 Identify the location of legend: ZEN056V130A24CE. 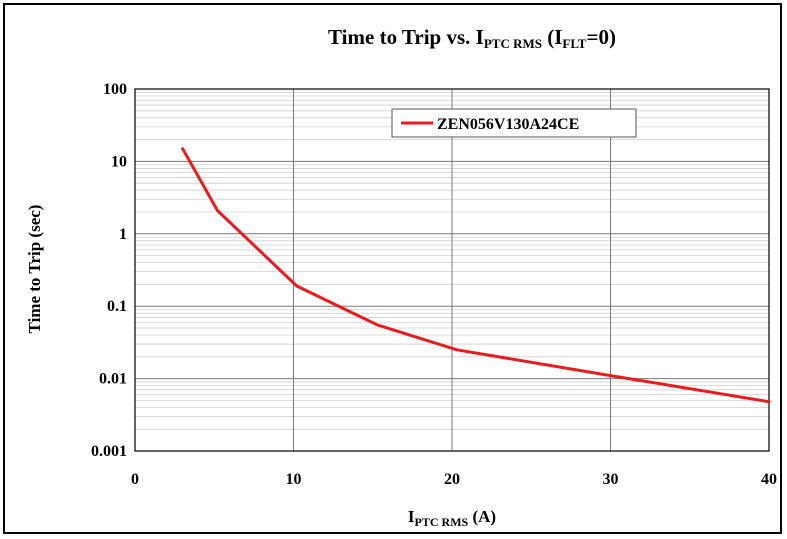
(514, 123).